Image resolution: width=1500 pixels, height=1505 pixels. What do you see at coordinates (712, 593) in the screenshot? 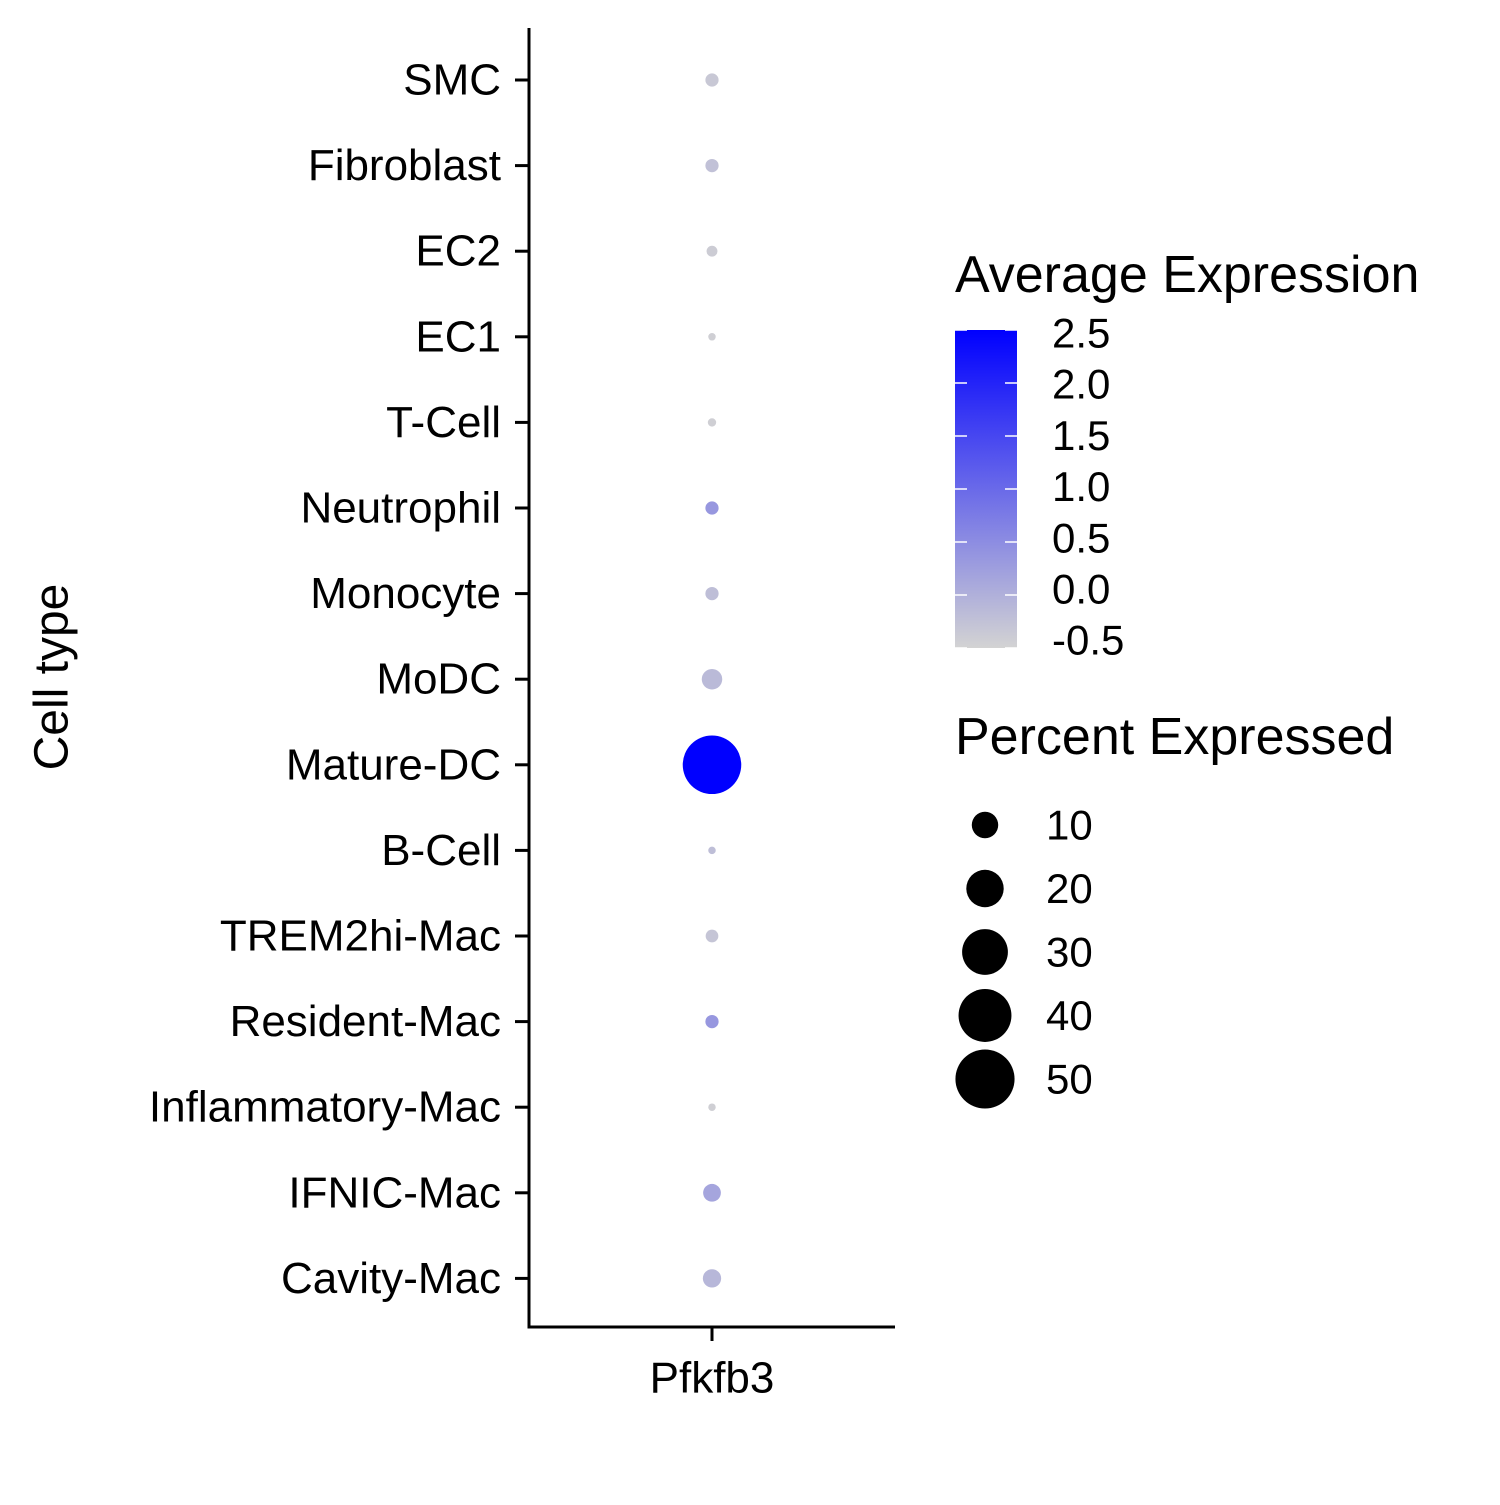
I see `dot-monocyte-pfkfb3` at bounding box center [712, 593].